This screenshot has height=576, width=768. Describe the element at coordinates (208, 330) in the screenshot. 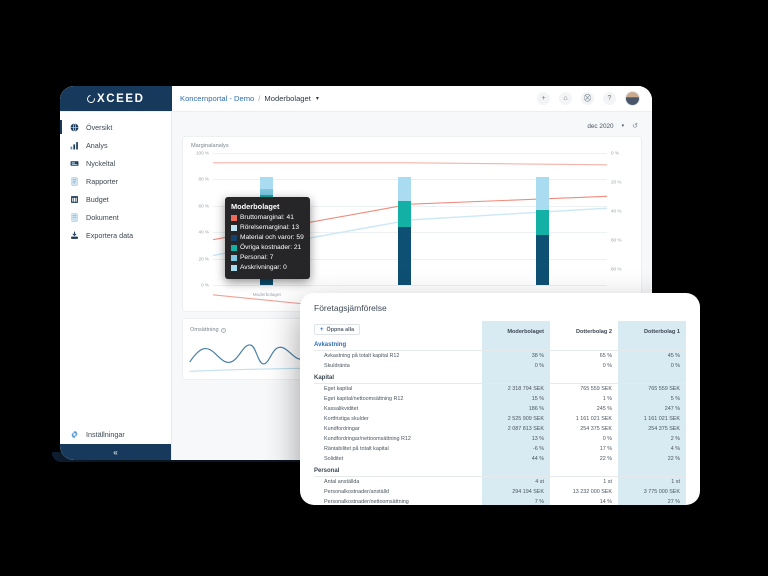

I see `kpi-title: Omsättning i` at that location.